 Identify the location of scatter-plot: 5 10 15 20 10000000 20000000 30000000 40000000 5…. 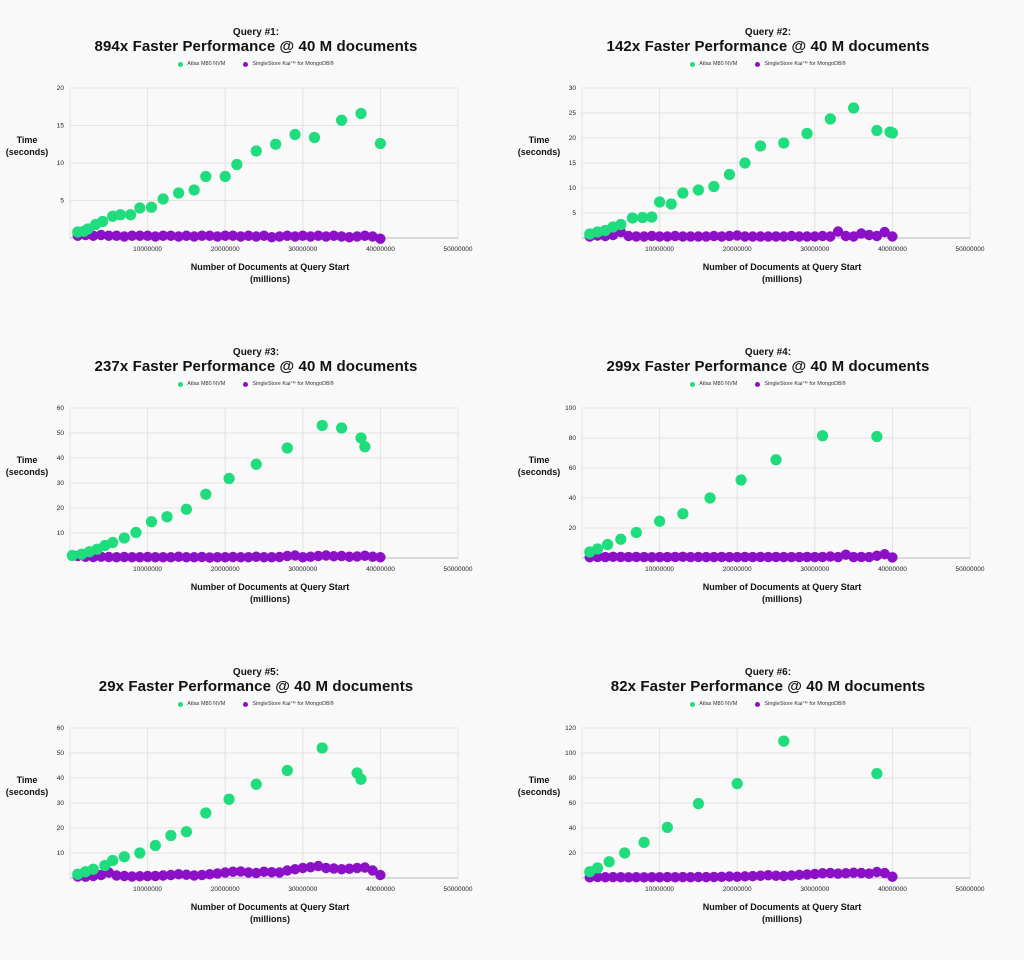
(265, 169).